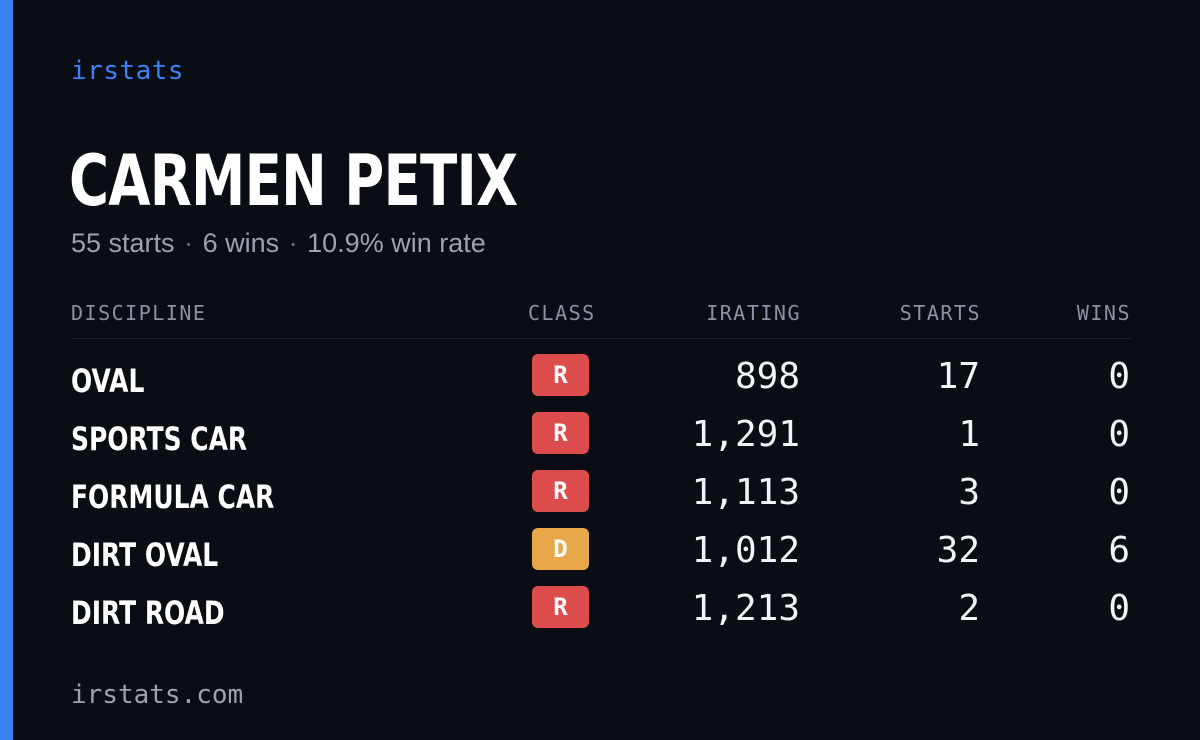 The image size is (1200, 740). What do you see at coordinates (148, 613) in the screenshot?
I see `discipline-name: DIRT ROAD` at bounding box center [148, 613].